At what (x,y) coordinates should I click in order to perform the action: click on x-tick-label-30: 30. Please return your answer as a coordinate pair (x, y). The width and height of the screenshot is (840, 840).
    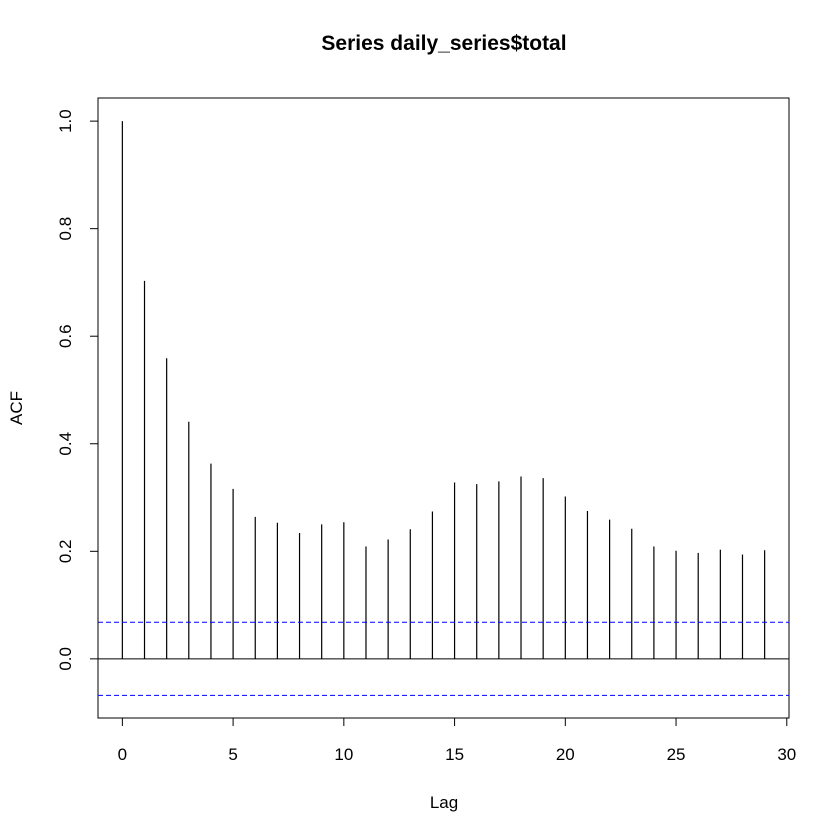
    Looking at the image, I should click on (786, 754).